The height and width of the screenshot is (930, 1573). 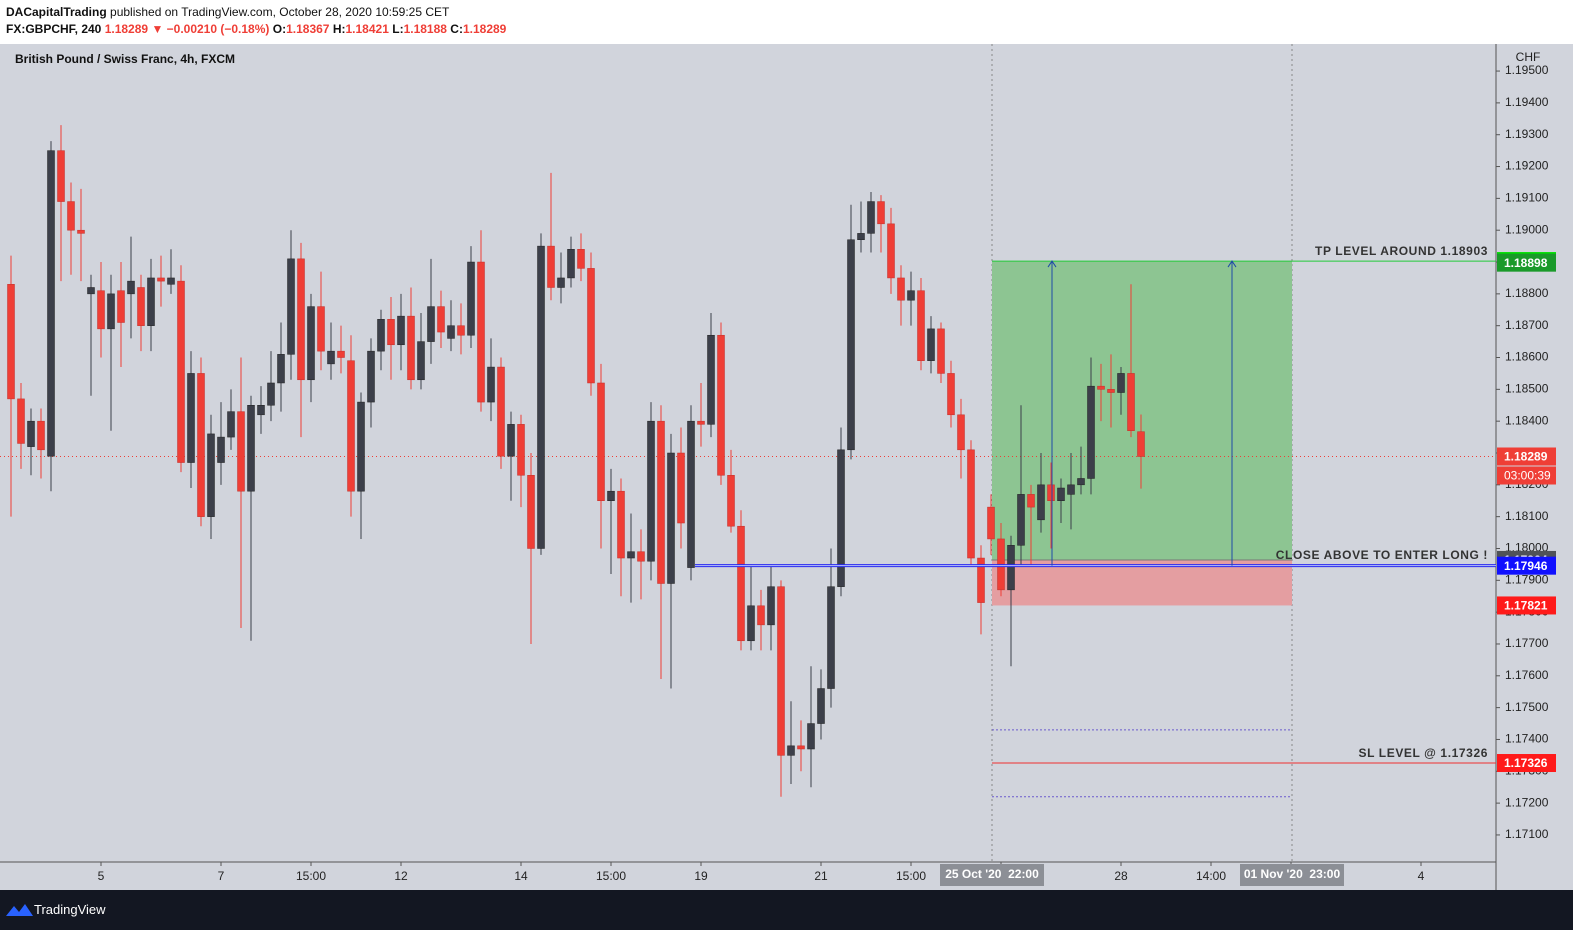 What do you see at coordinates (456, 29) in the screenshot?
I see `c-label: C:` at bounding box center [456, 29].